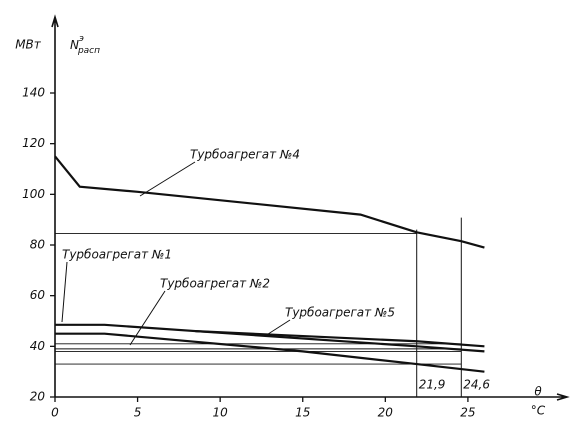 This screenshot has height=439, width=584. I want to click on y-tick-label: 80, so click(38, 245).